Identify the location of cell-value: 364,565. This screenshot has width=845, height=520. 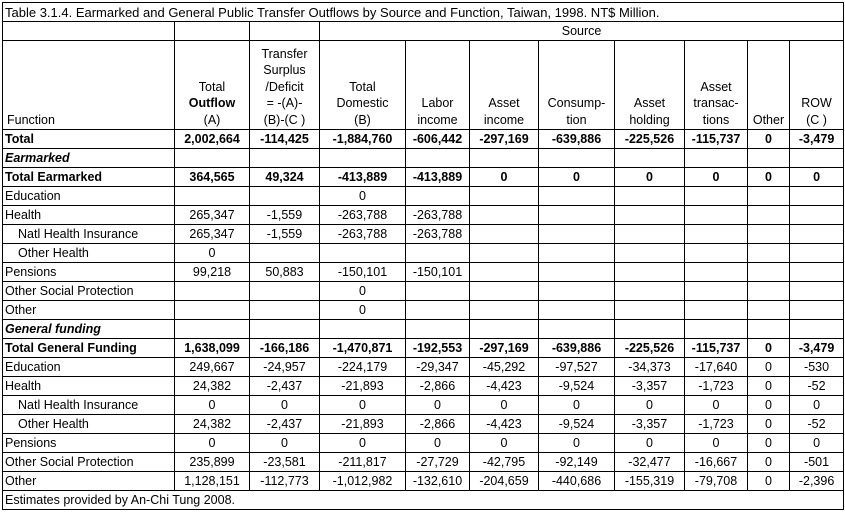
(212, 177).